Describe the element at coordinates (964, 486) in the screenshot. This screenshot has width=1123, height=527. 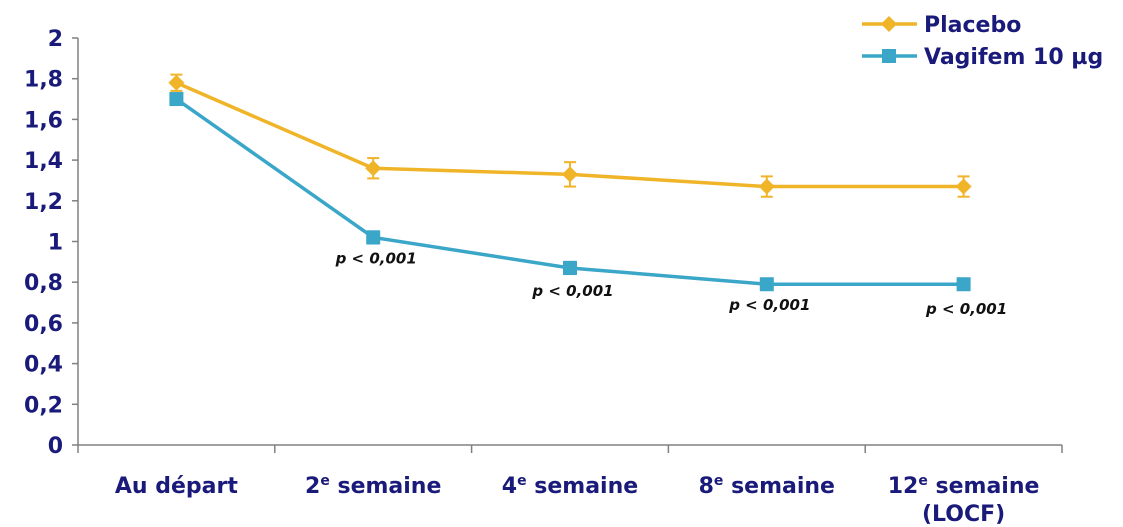
I see `x-tick-label: 12e semaine` at that location.